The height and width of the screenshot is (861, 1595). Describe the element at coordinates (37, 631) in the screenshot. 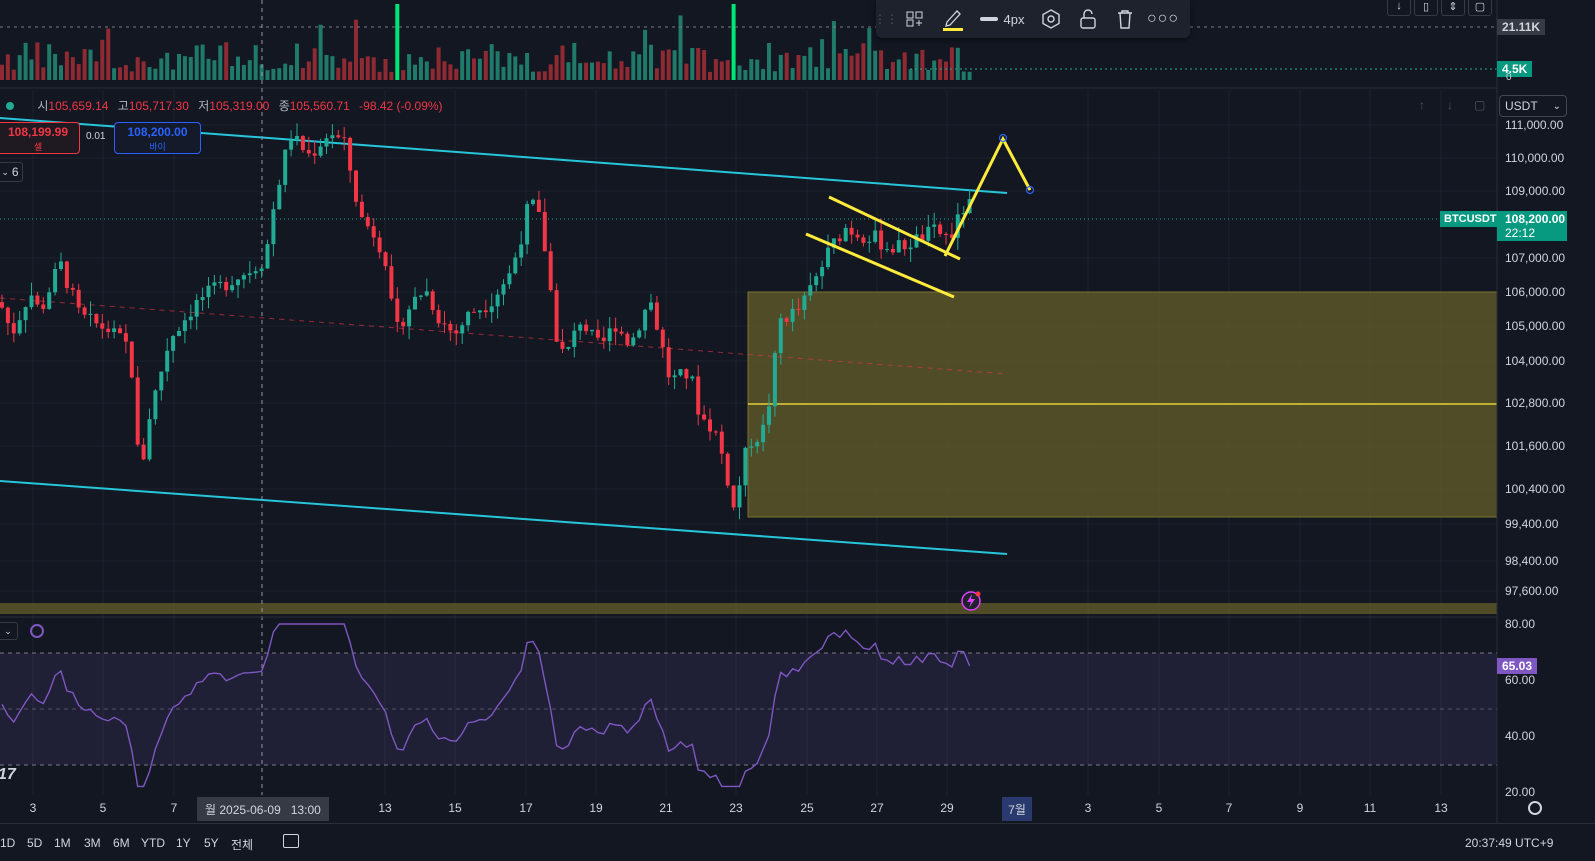

I see `rsi-source-icon` at that location.